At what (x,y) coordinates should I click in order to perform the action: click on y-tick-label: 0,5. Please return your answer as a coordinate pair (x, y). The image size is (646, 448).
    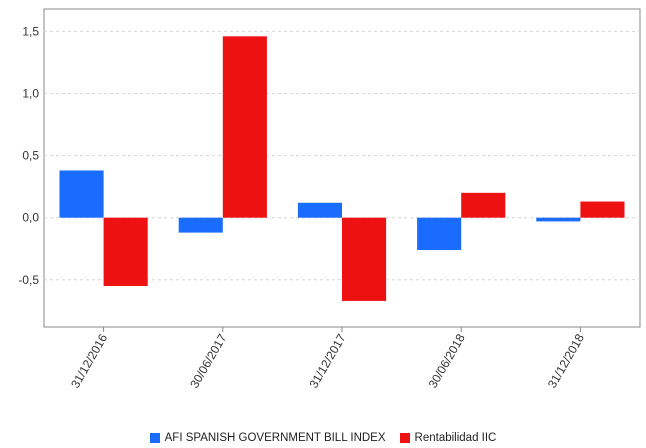
    Looking at the image, I should click on (30, 156).